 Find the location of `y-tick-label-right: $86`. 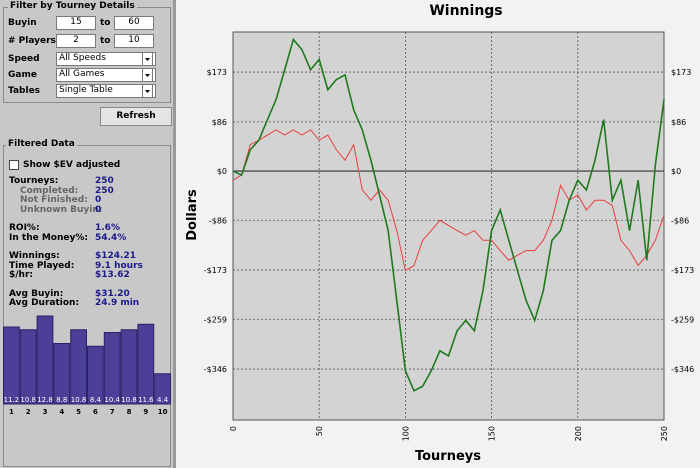

y-tick-label-right: $86 is located at coordinates (678, 122).